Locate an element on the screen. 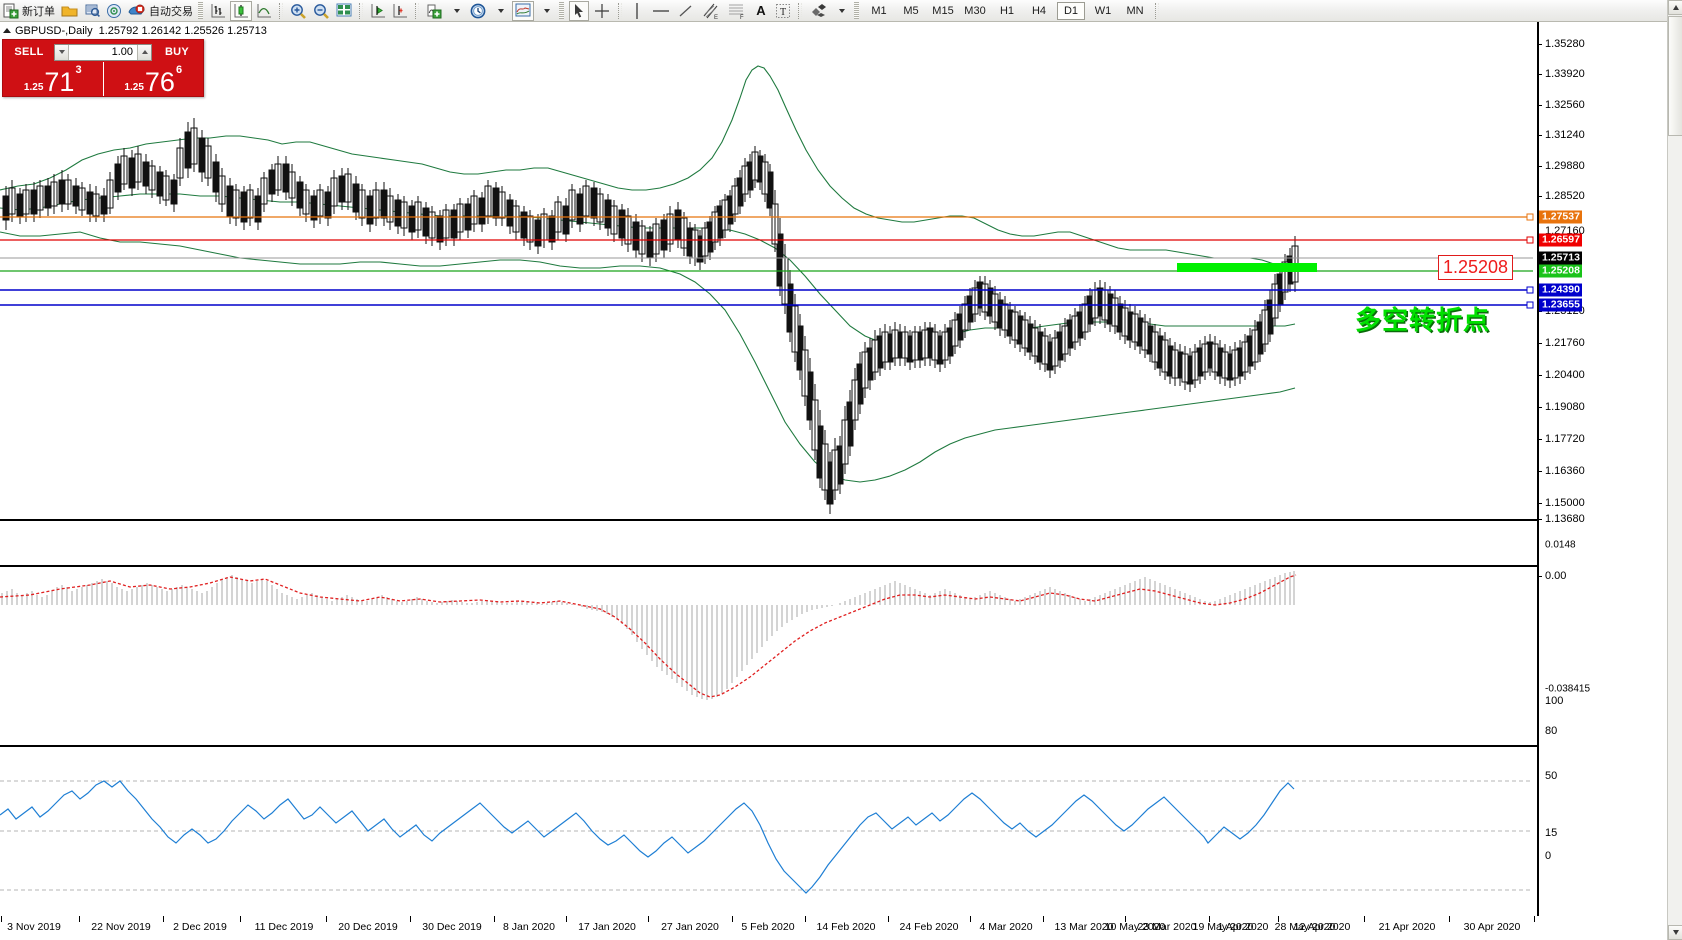 The height and width of the screenshot is (940, 1682). rsi-axis-label: 0 is located at coordinates (1548, 856).